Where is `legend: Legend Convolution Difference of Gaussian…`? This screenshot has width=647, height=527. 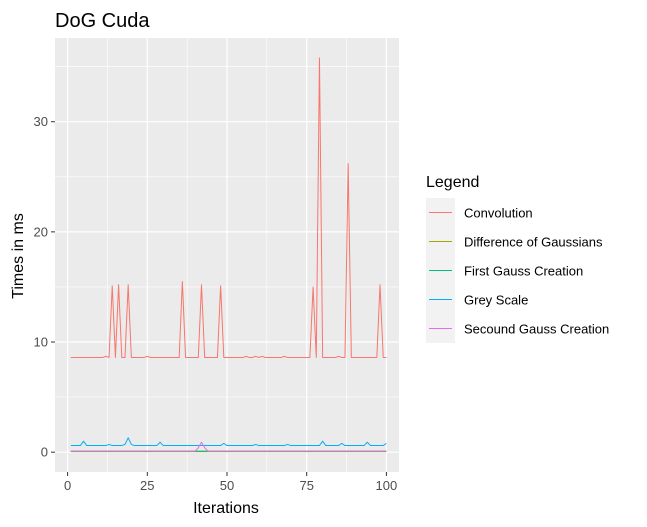 legend: Legend Convolution Difference of Gaussian… is located at coordinates (517, 258).